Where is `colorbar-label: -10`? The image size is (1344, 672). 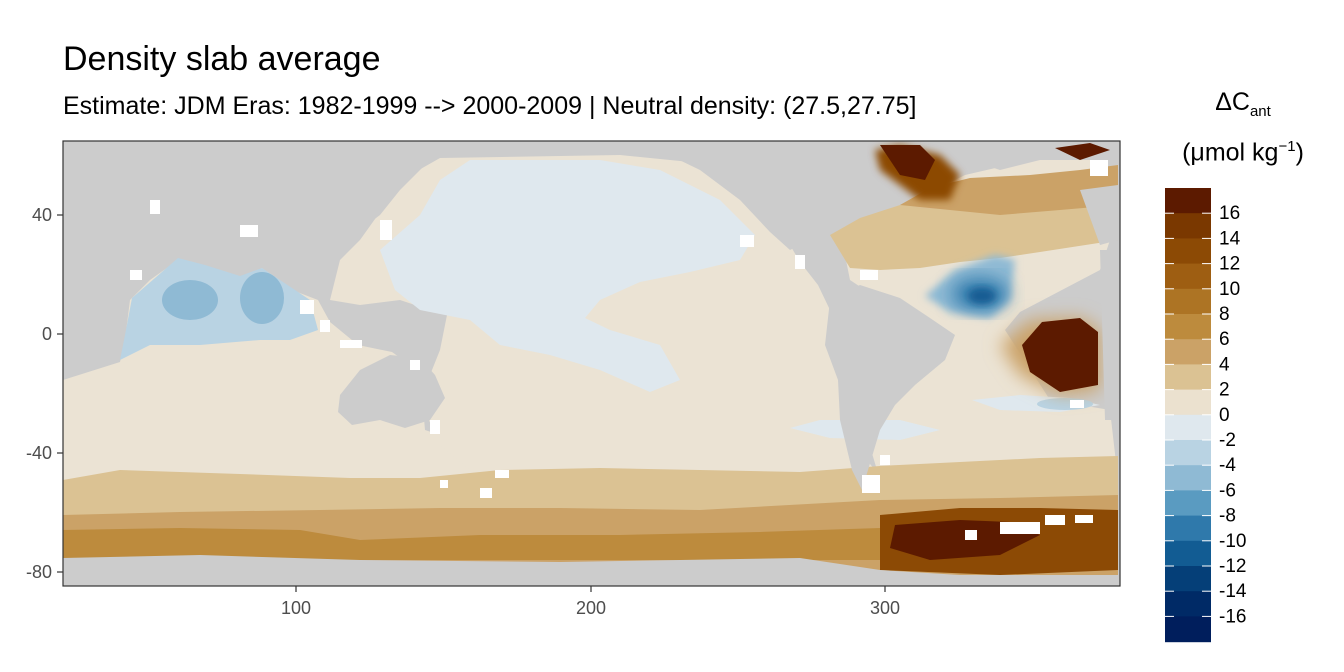
colorbar-label: -10 is located at coordinates (1232, 541).